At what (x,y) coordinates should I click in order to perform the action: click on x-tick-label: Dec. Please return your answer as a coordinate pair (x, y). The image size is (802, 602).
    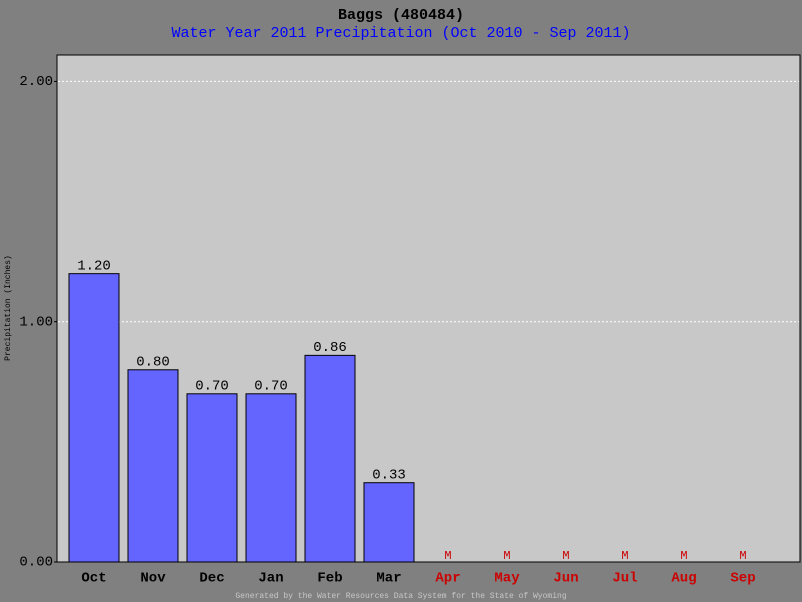
    Looking at the image, I should click on (211, 579).